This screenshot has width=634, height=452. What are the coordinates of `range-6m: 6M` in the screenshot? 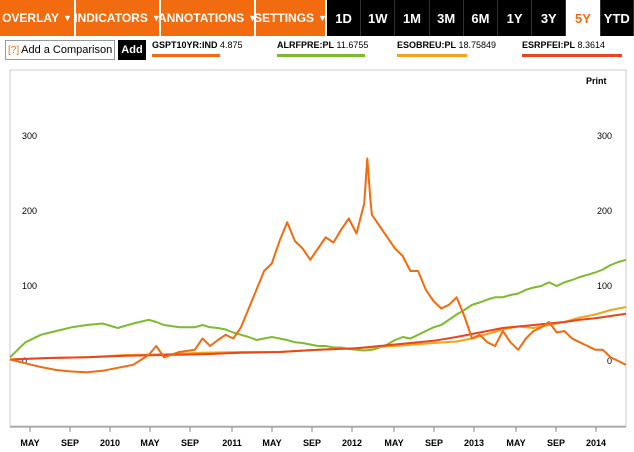 It's located at (480, 18).